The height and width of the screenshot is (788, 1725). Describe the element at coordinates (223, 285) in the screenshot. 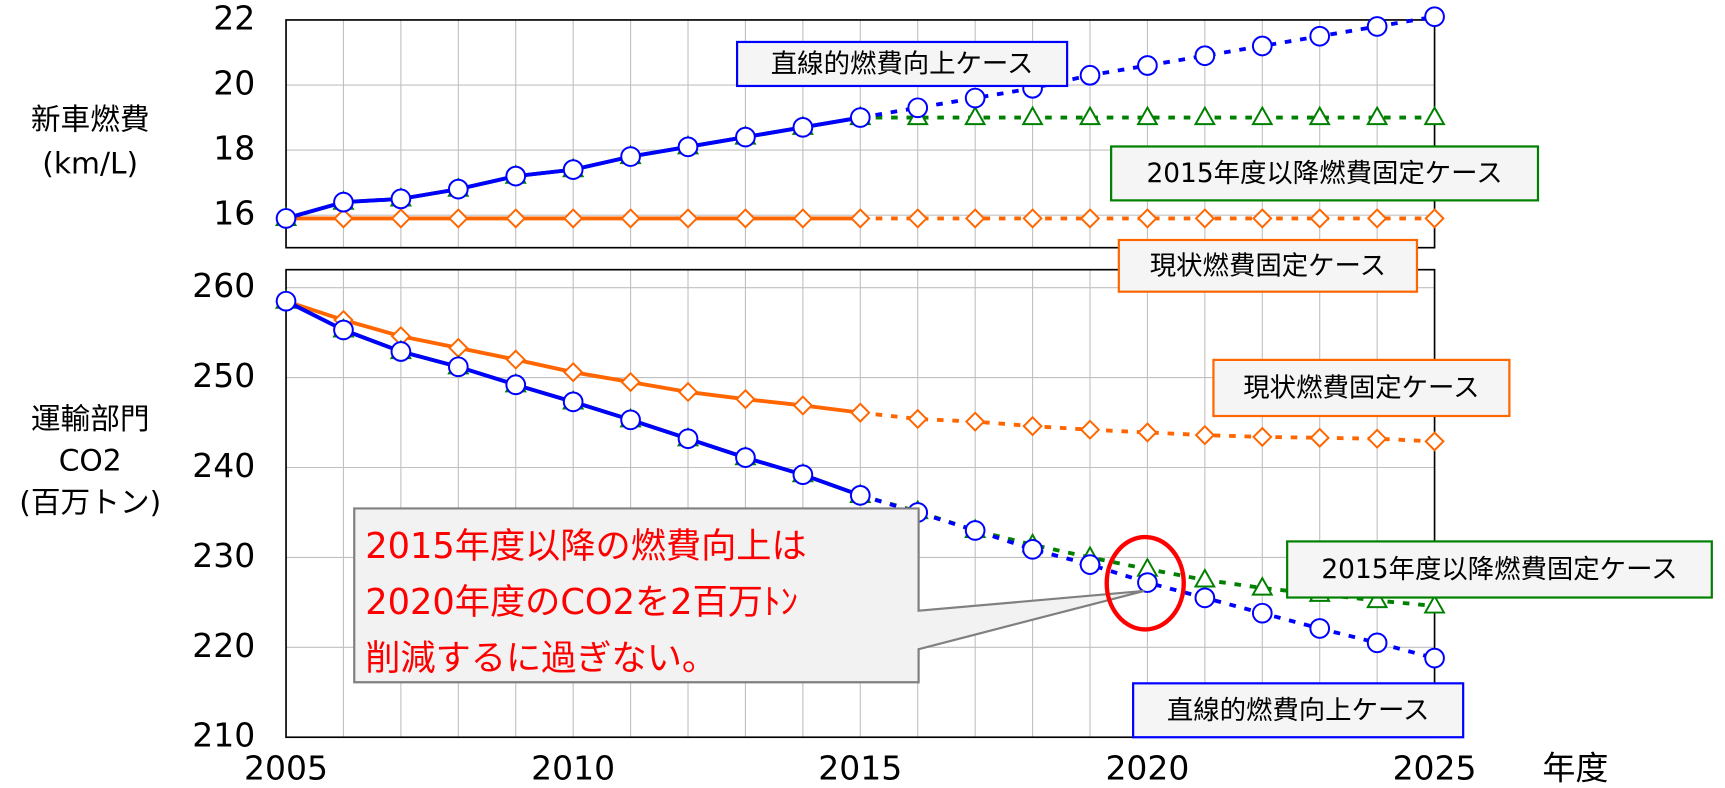

I see `y-tick-label: 260` at that location.